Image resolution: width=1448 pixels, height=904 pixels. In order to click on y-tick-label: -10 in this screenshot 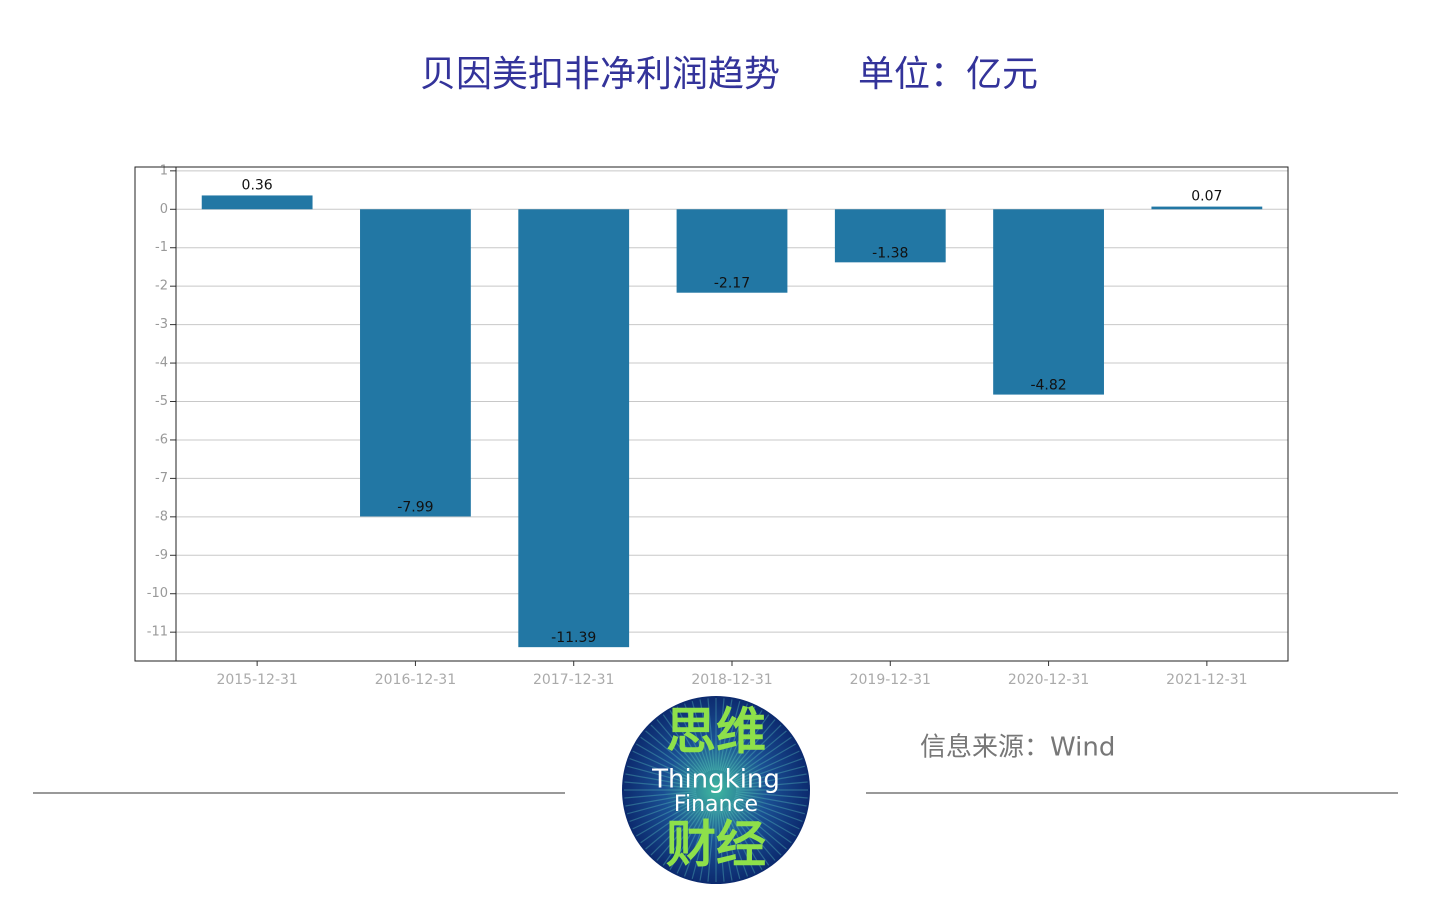, I will do `click(157, 593)`.